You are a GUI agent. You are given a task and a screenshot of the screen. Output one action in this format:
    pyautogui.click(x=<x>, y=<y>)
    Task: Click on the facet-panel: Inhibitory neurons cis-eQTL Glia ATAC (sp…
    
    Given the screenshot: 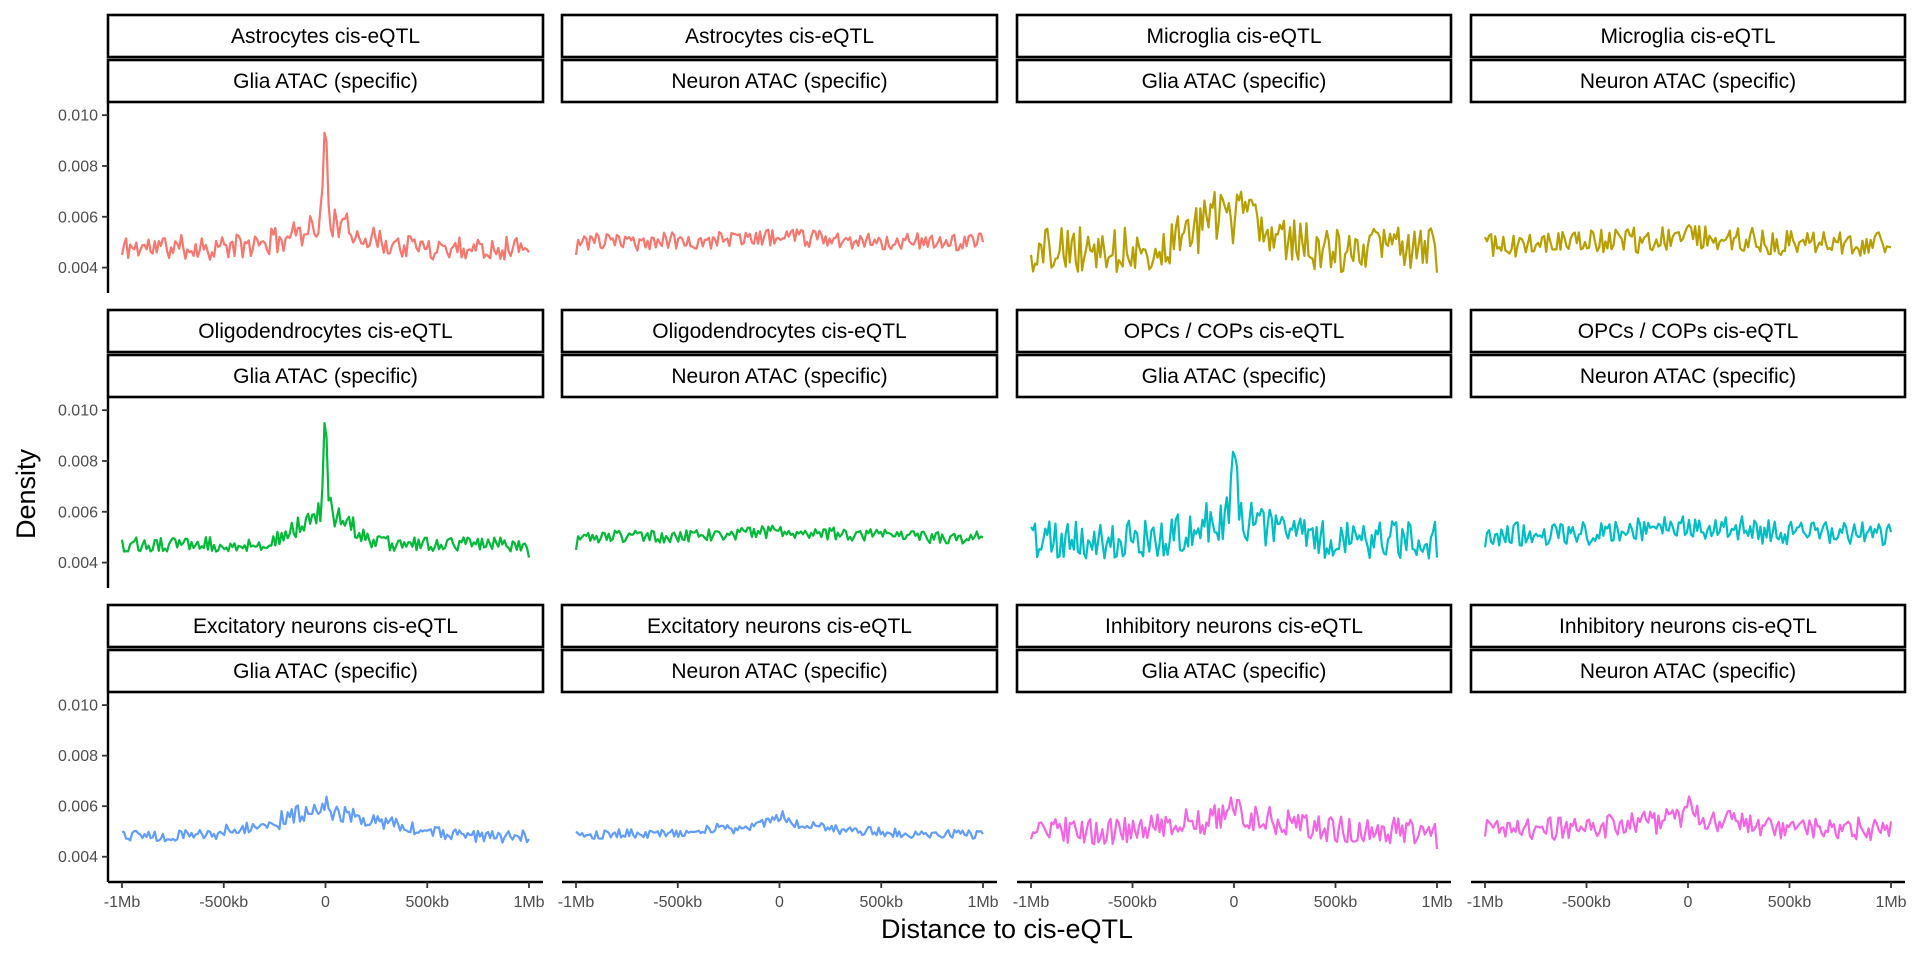 What is the action you would take?
    pyautogui.click(x=1233, y=757)
    